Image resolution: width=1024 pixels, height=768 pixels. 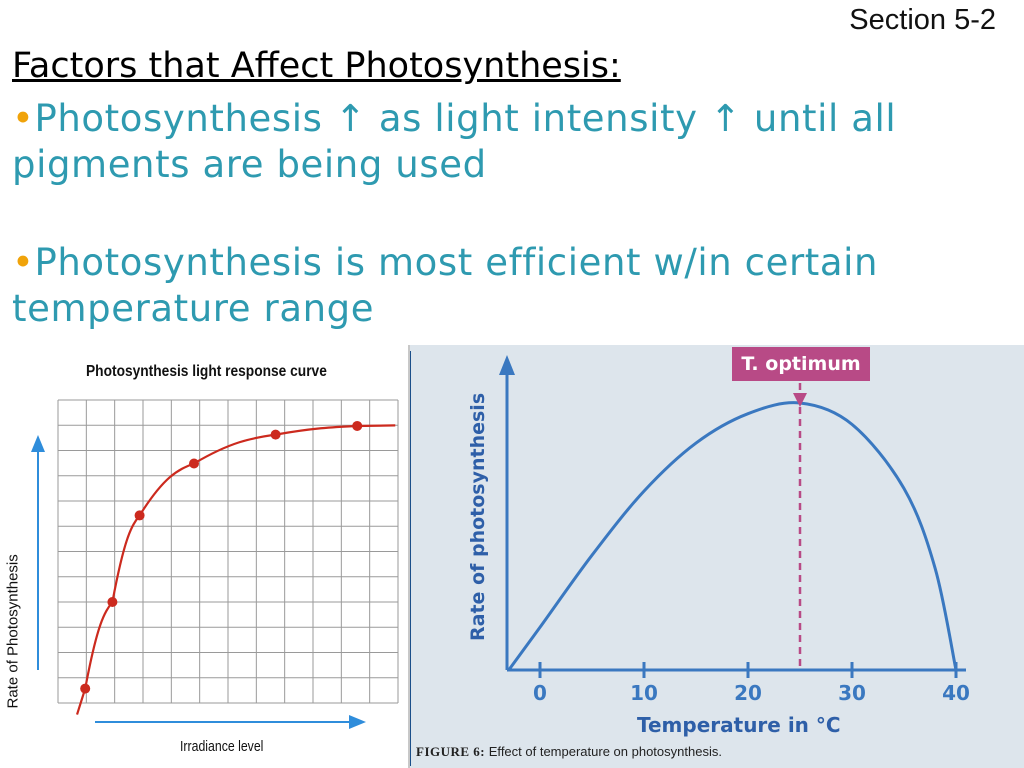 I want to click on page-edge, so click(x=410, y=558).